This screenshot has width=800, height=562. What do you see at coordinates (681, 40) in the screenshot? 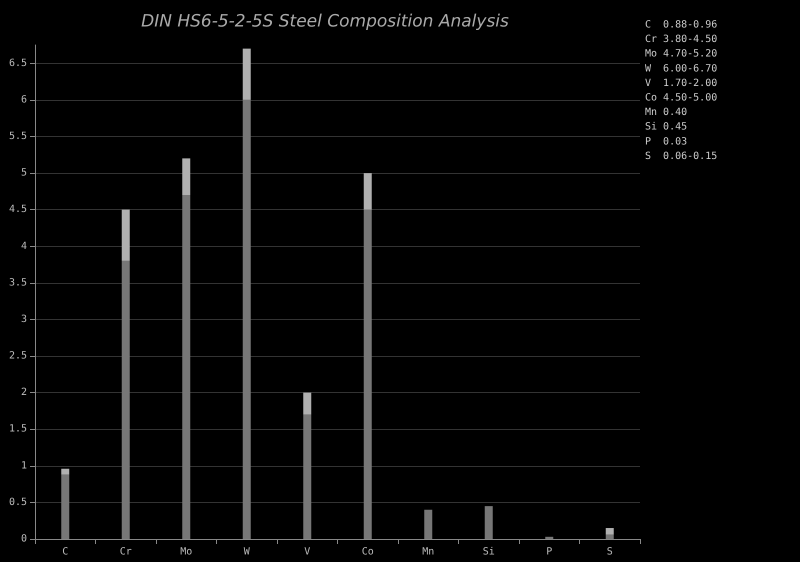
I see `text: Cr 3.80-4.50` at bounding box center [681, 40].